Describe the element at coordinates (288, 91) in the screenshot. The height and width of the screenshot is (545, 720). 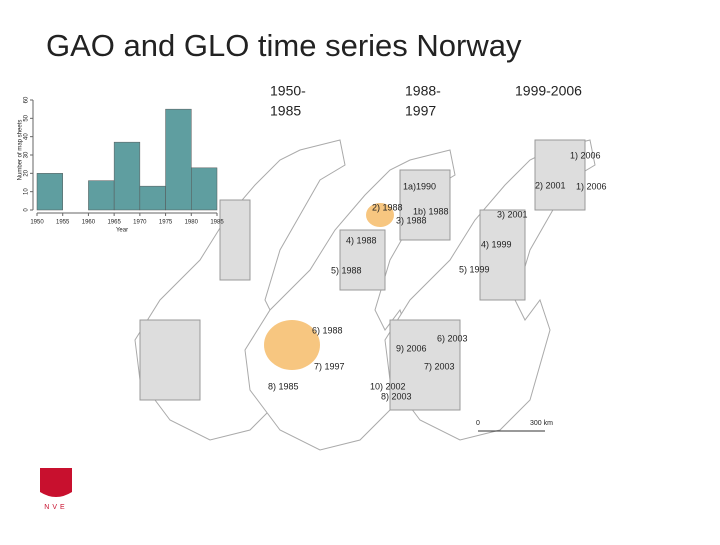
I see `column-label: 1950-` at that location.